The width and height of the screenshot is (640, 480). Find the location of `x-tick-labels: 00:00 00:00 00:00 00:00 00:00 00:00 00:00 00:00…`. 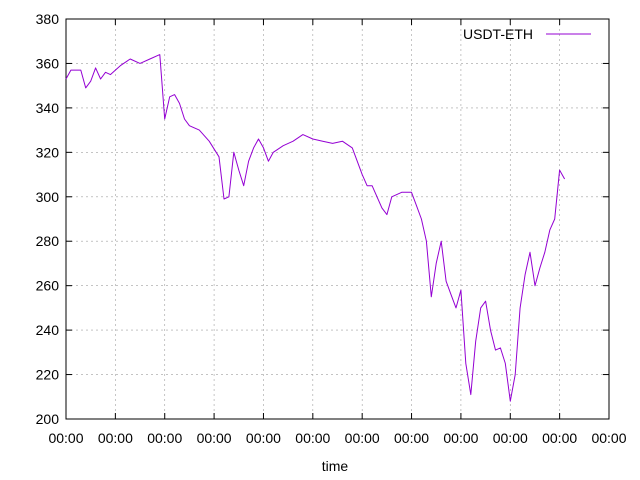

x-tick-labels: 00:00 00:00 00:00 00:00 00:00 00:00 00:00 00:00… is located at coordinates (337, 438).